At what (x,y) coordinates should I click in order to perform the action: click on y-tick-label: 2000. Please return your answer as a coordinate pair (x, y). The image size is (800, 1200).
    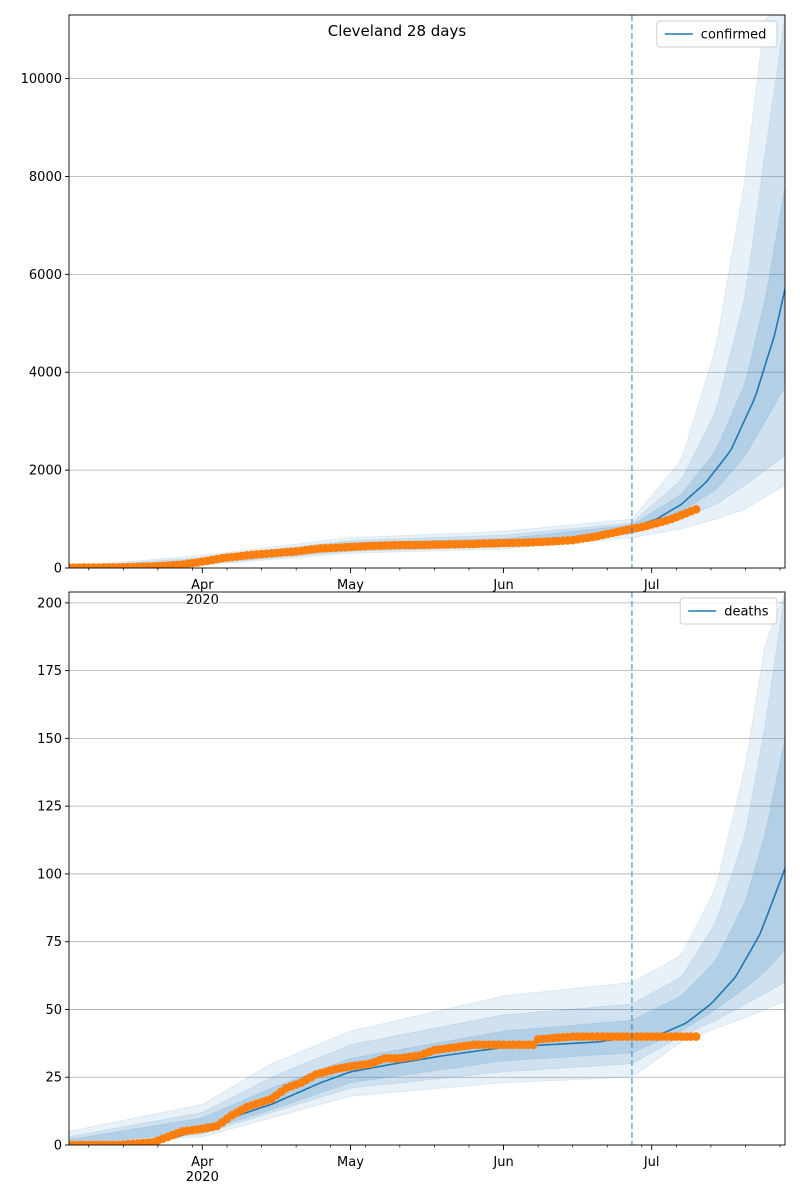
    Looking at the image, I should click on (45, 471).